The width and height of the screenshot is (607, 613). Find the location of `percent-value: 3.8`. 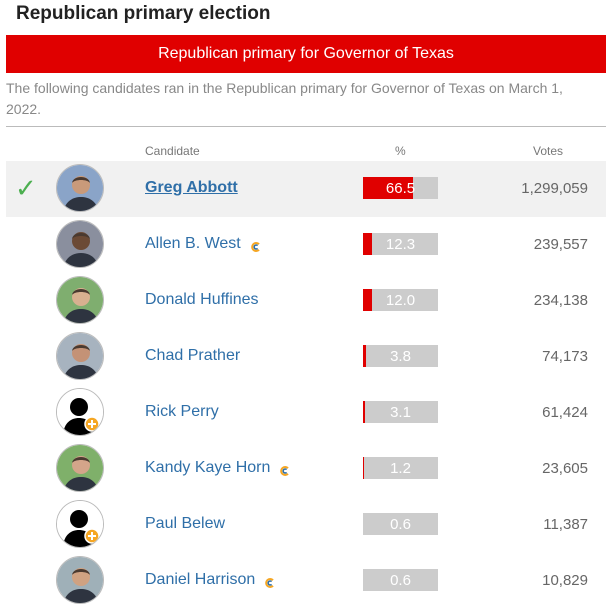

percent-value: 3.8 is located at coordinates (400, 356).